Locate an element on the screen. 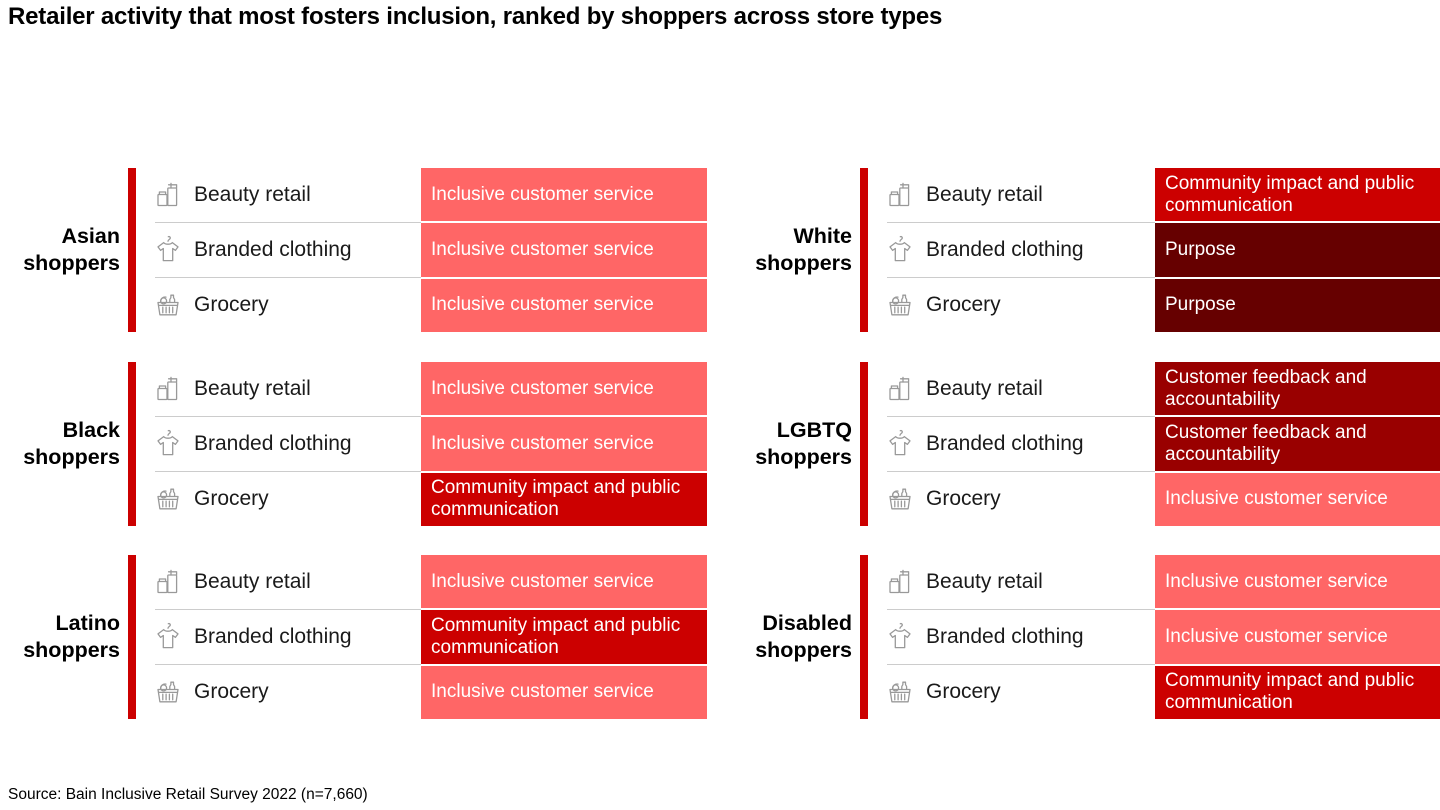  group-label: Latino shoppers is located at coordinates (71, 636).